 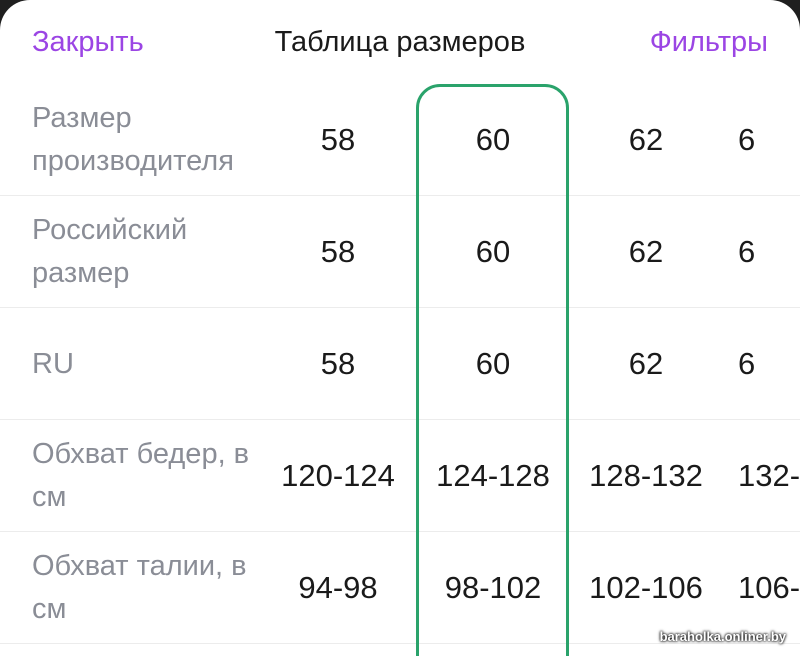 I want to click on size-cell: 120-124, so click(x=338, y=475).